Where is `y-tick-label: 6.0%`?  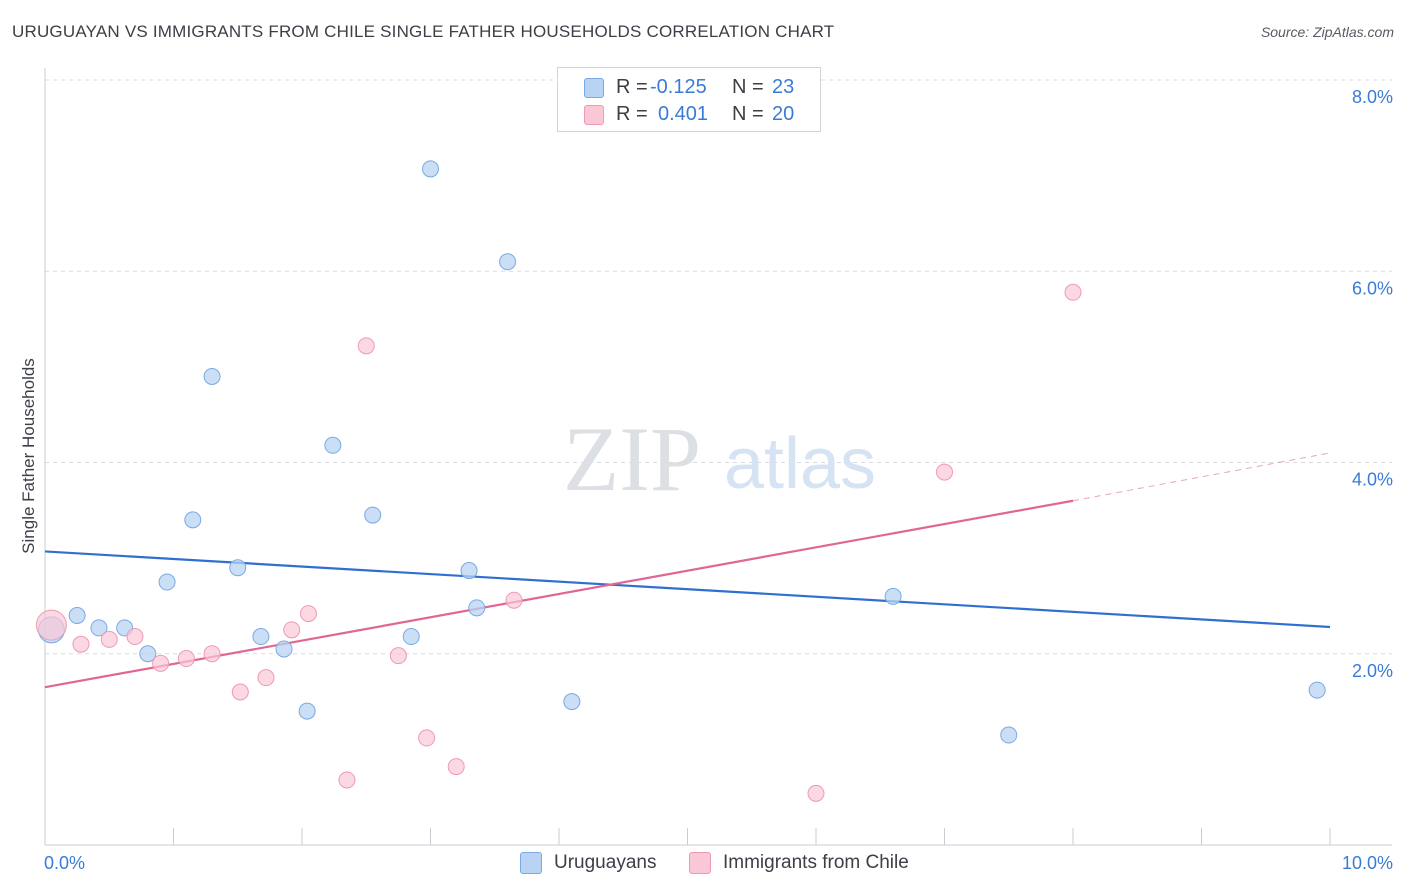 y-tick-label: 6.0% is located at coordinates (1372, 288).